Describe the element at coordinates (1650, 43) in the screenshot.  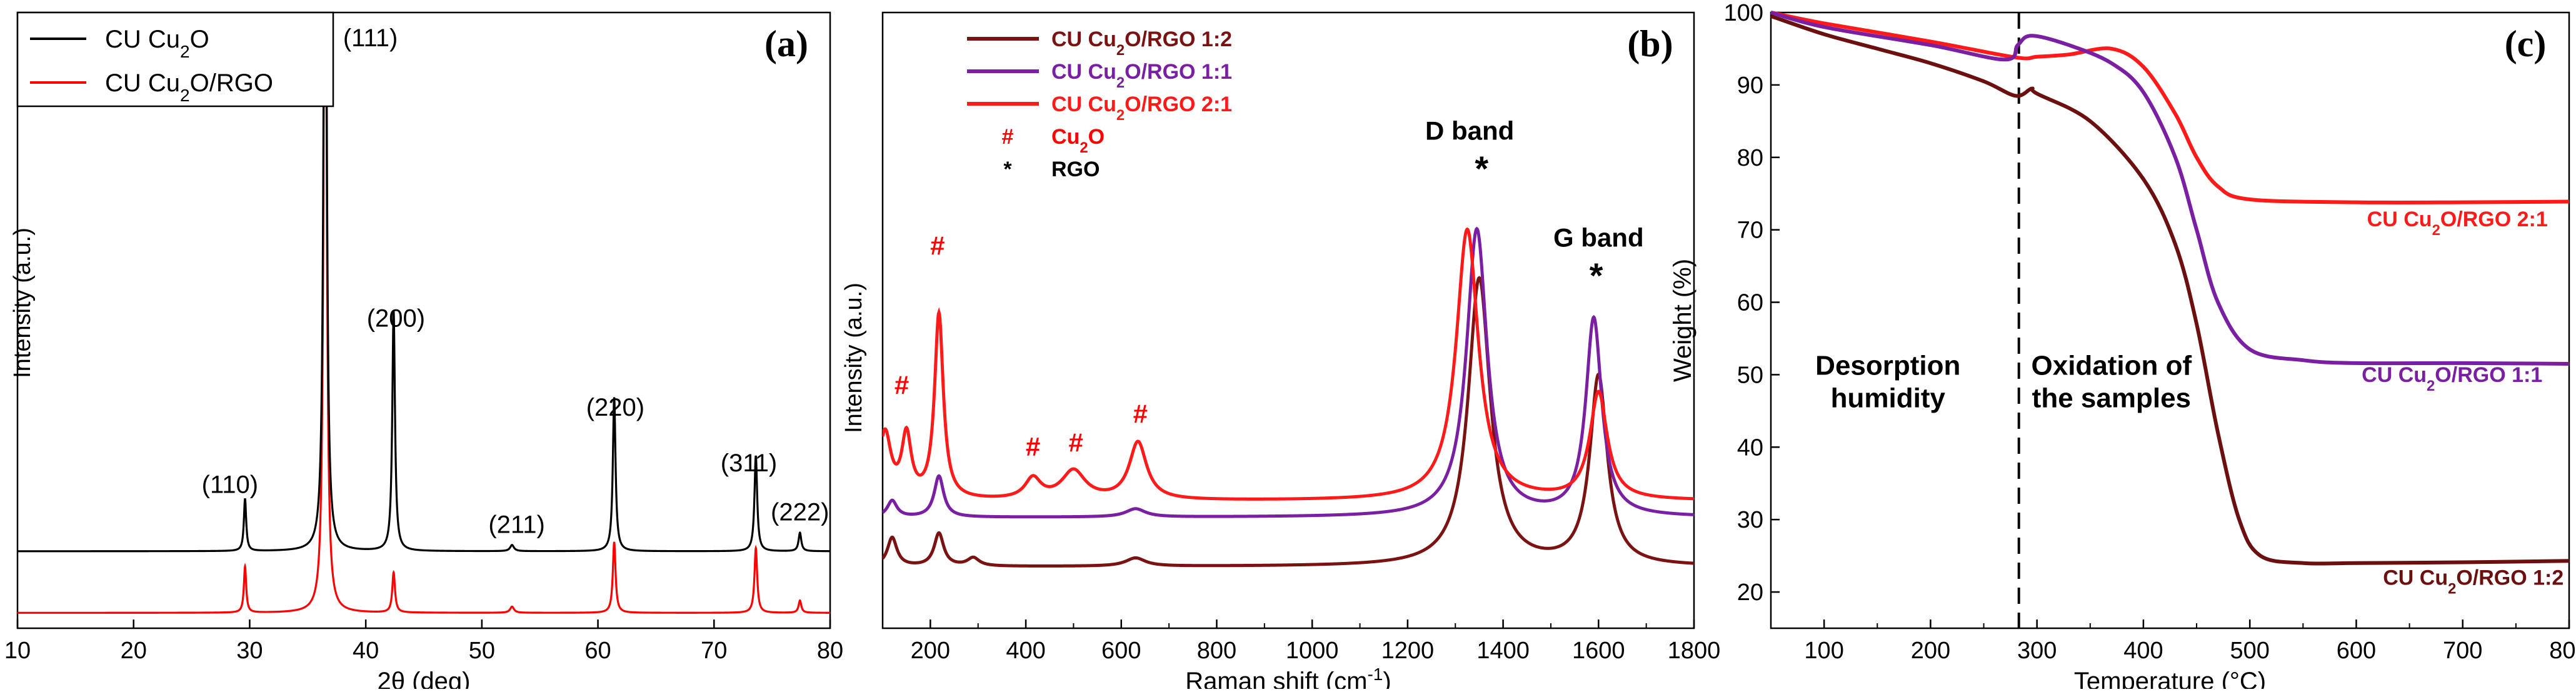
I see `panel-label: (b)` at that location.